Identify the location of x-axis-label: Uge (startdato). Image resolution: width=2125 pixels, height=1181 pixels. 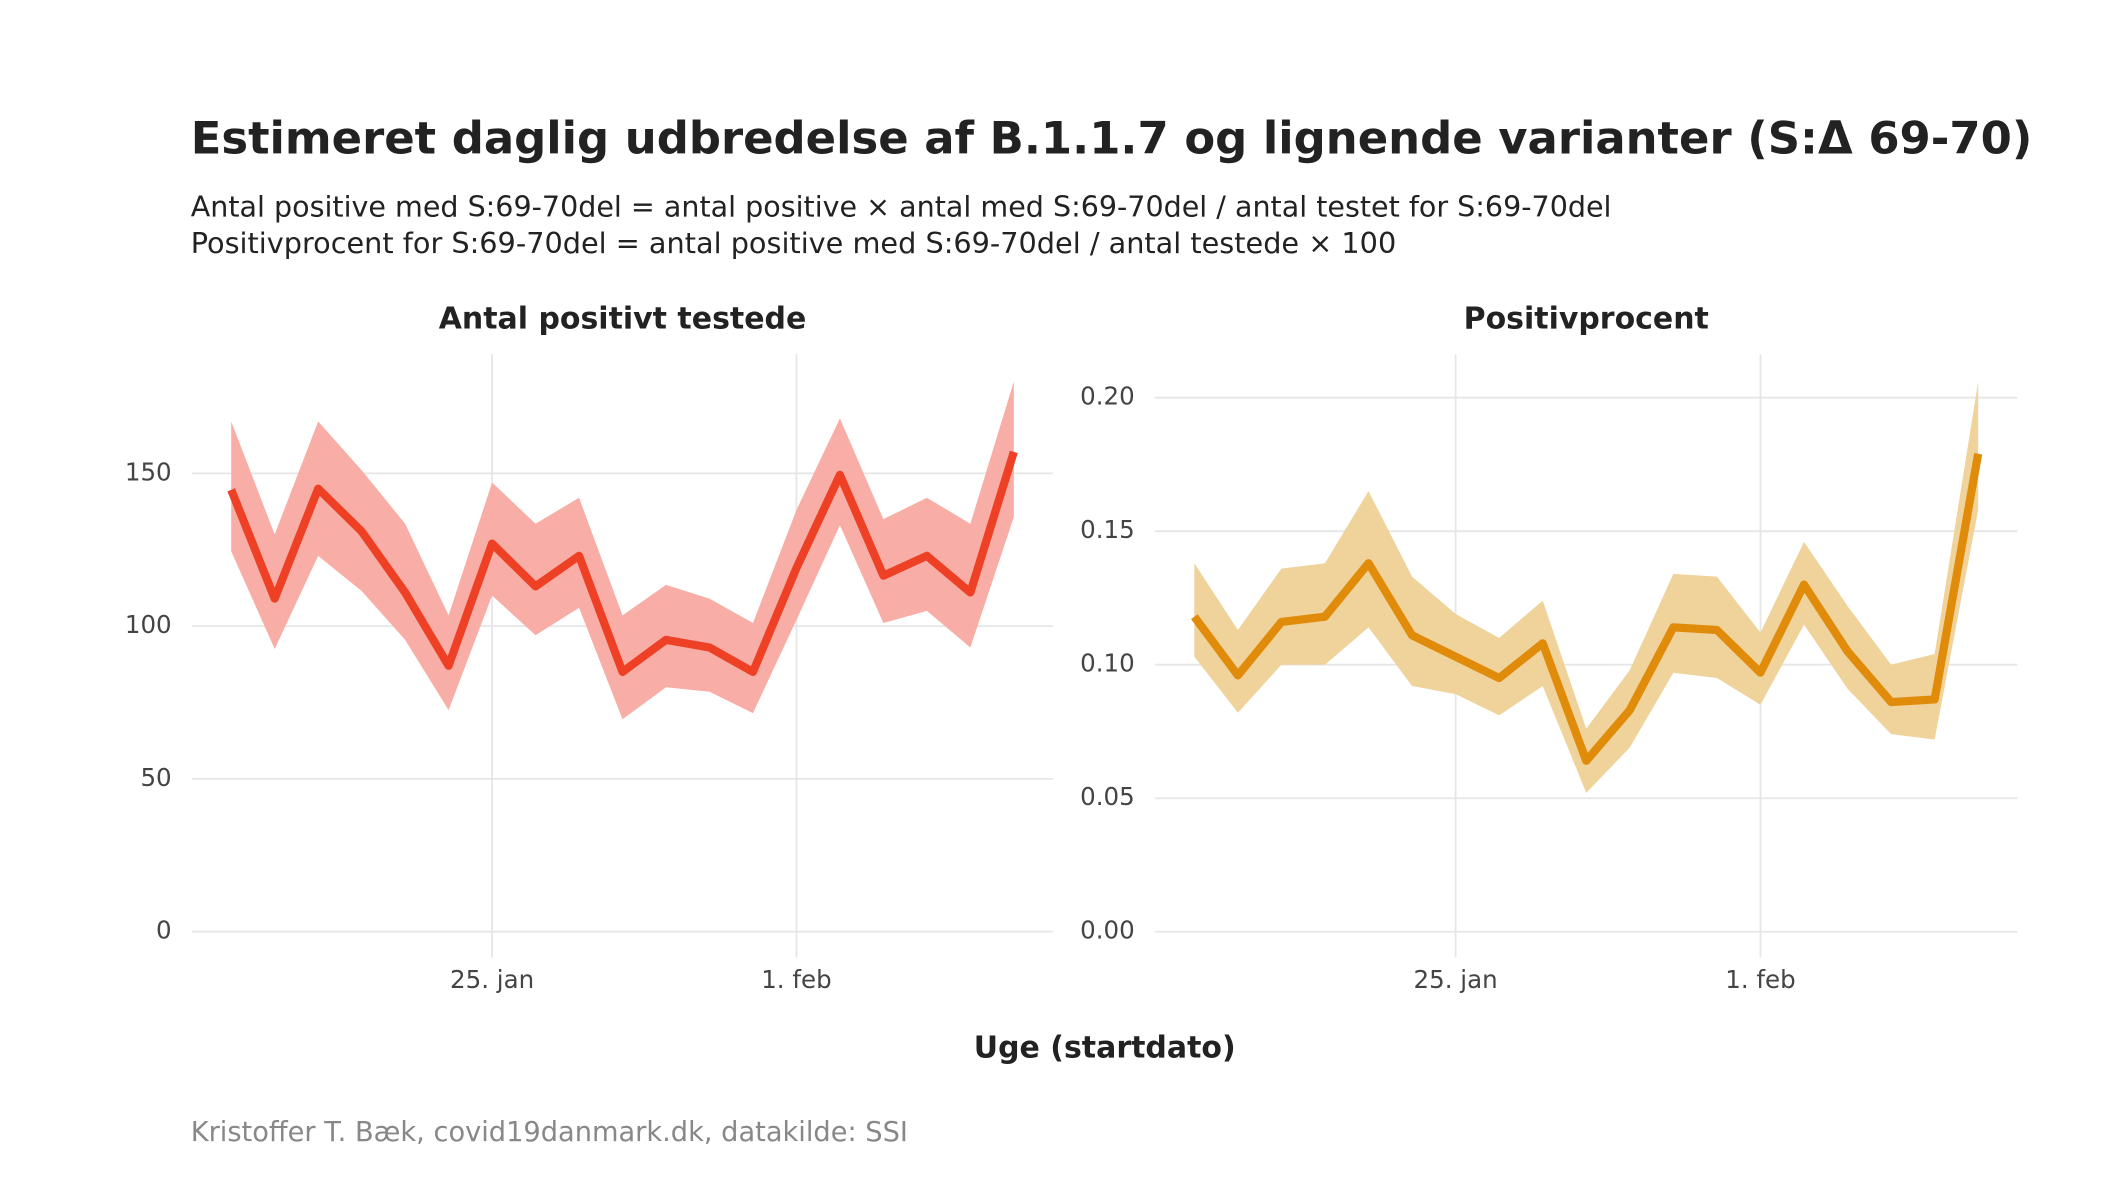
(1105, 1047).